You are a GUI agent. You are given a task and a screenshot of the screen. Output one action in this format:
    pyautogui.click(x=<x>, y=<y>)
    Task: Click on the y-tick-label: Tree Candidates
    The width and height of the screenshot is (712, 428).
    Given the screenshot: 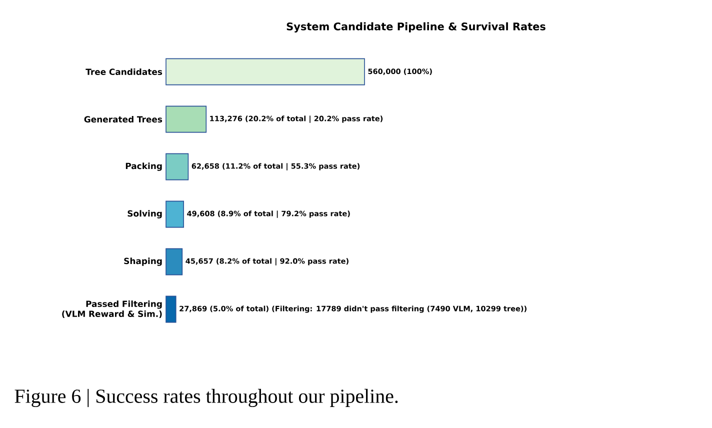 What is the action you would take?
    pyautogui.click(x=124, y=72)
    